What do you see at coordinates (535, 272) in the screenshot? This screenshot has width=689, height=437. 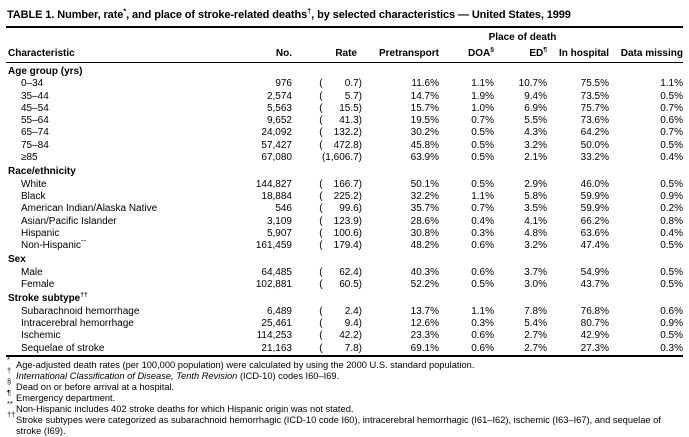 I see `cell-ed: 3.7%` at bounding box center [535, 272].